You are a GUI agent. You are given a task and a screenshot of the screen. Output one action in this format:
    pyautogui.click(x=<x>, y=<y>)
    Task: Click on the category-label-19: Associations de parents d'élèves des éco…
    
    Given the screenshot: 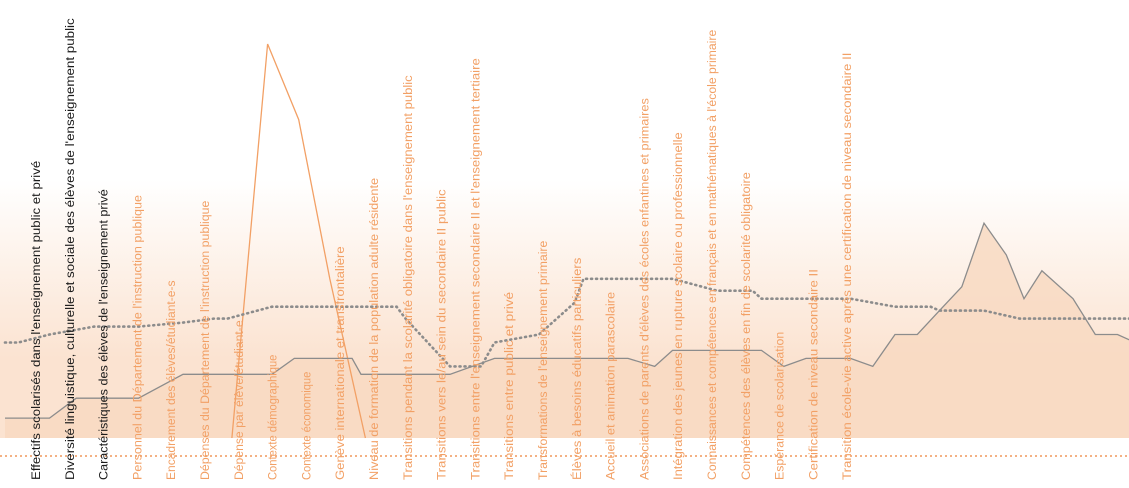 What is the action you would take?
    pyautogui.click(x=645, y=289)
    